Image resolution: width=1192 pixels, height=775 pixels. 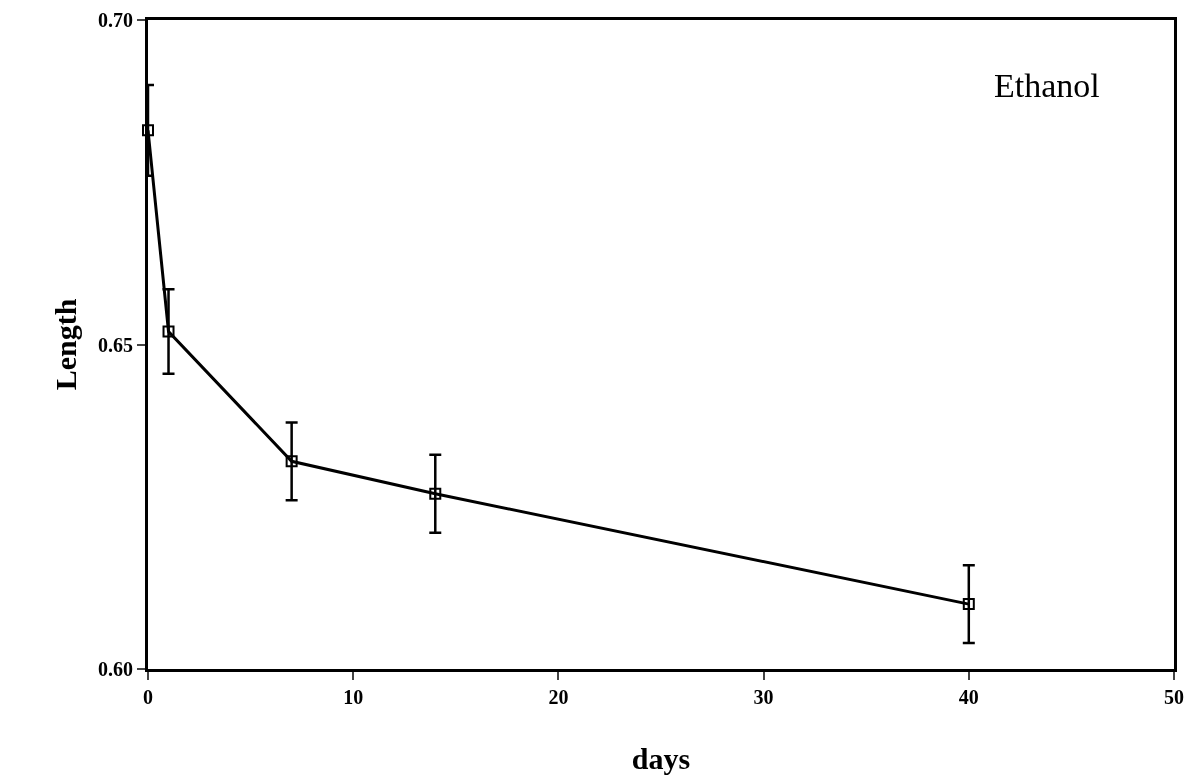 I want to click on x-tick-label: 20, so click(x=558, y=697).